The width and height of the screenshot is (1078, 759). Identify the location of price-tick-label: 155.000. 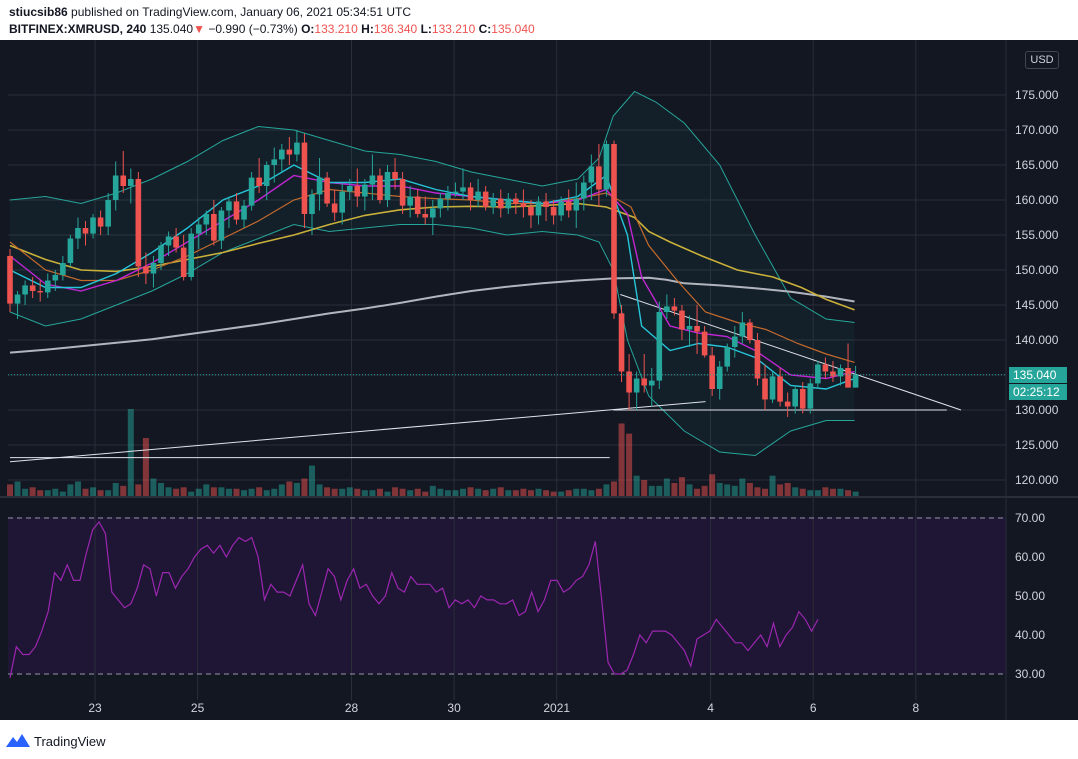
(1037, 235).